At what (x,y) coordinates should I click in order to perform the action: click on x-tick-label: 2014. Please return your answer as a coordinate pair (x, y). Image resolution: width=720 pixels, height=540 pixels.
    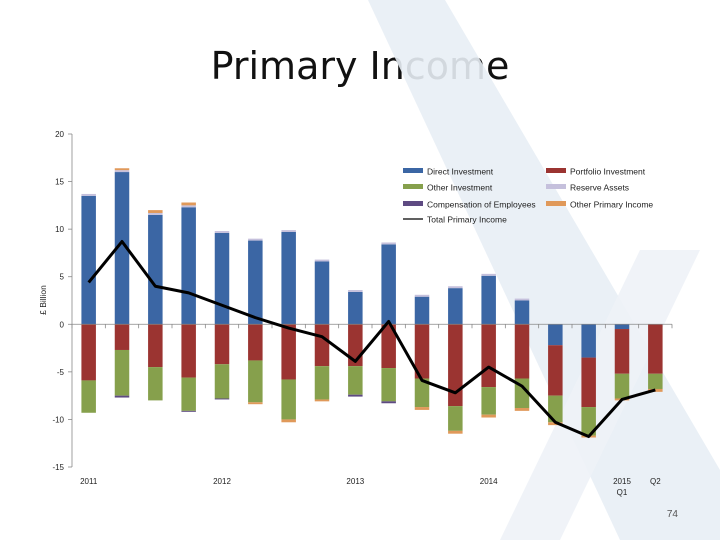
    Looking at the image, I should click on (489, 481).